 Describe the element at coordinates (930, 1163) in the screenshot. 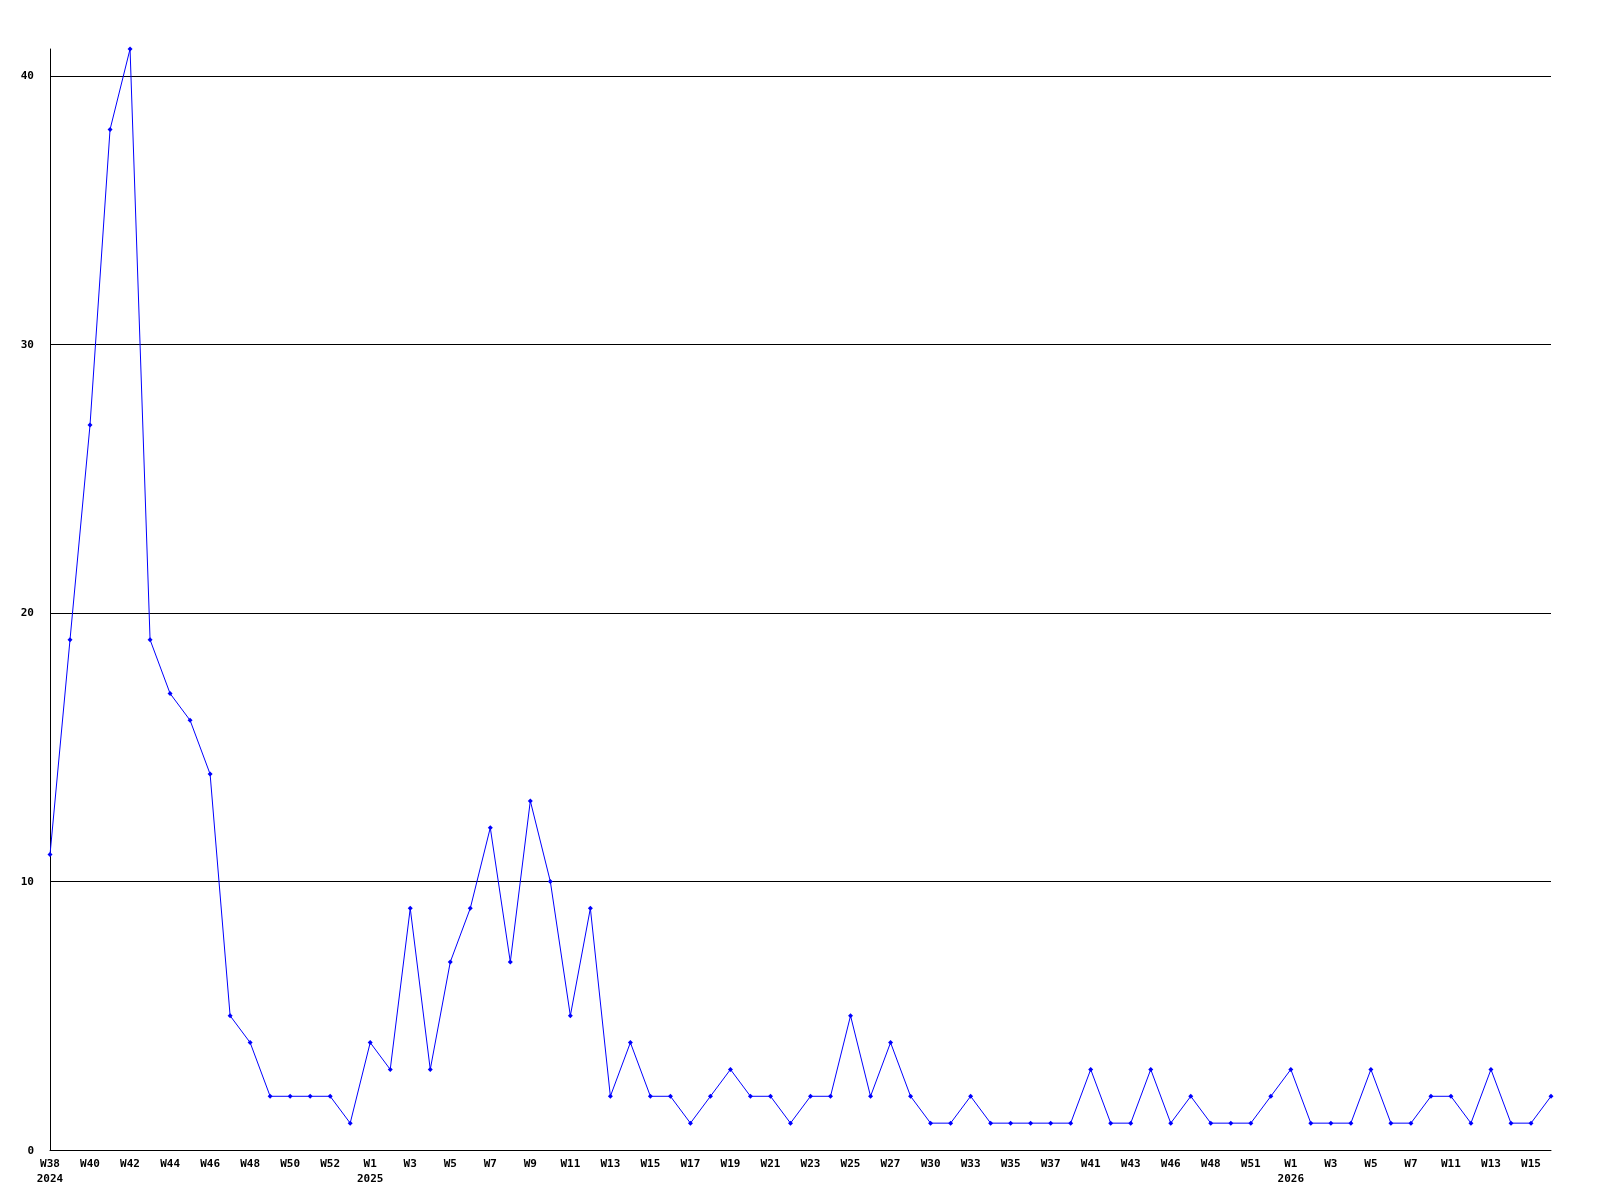

I see `x-tick-label: W30` at that location.